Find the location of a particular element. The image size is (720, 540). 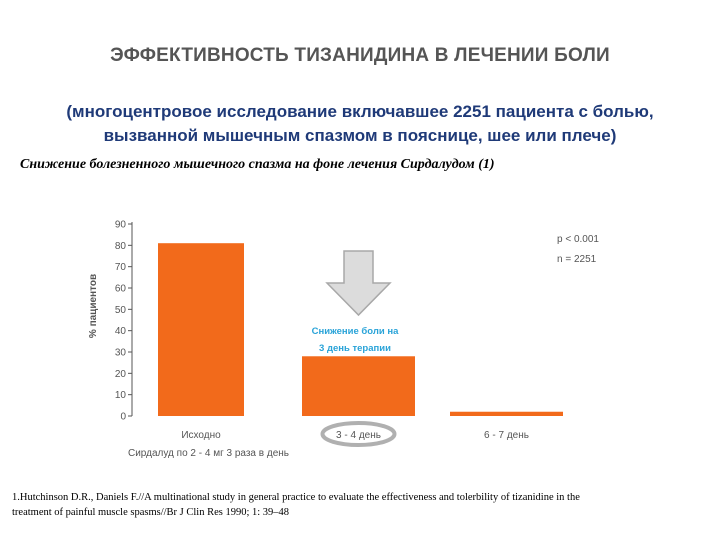

y-tick-label: 0 is located at coordinates (123, 417).